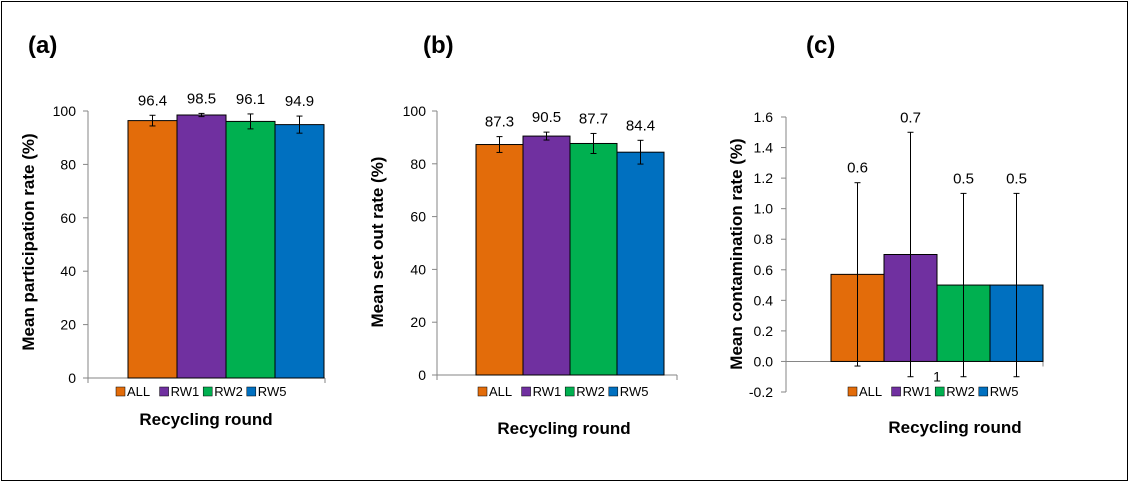 This screenshot has width=1131, height=484. Describe the element at coordinates (42, 45) in the screenshot. I see `panel-label: (a)` at that location.